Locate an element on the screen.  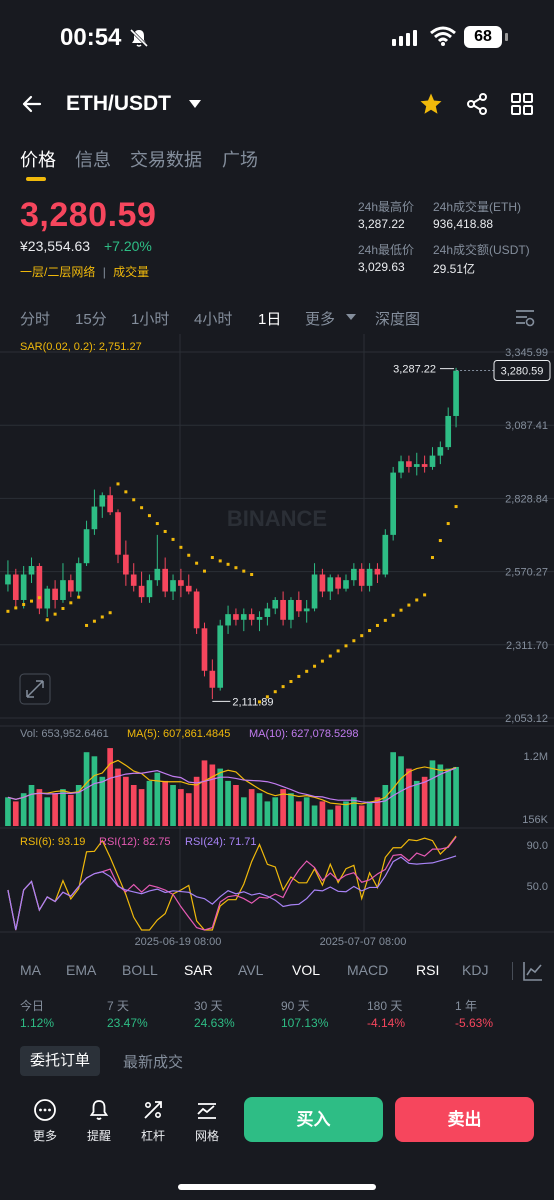
pair-selector: ETH/USDT is located at coordinates (118, 103).